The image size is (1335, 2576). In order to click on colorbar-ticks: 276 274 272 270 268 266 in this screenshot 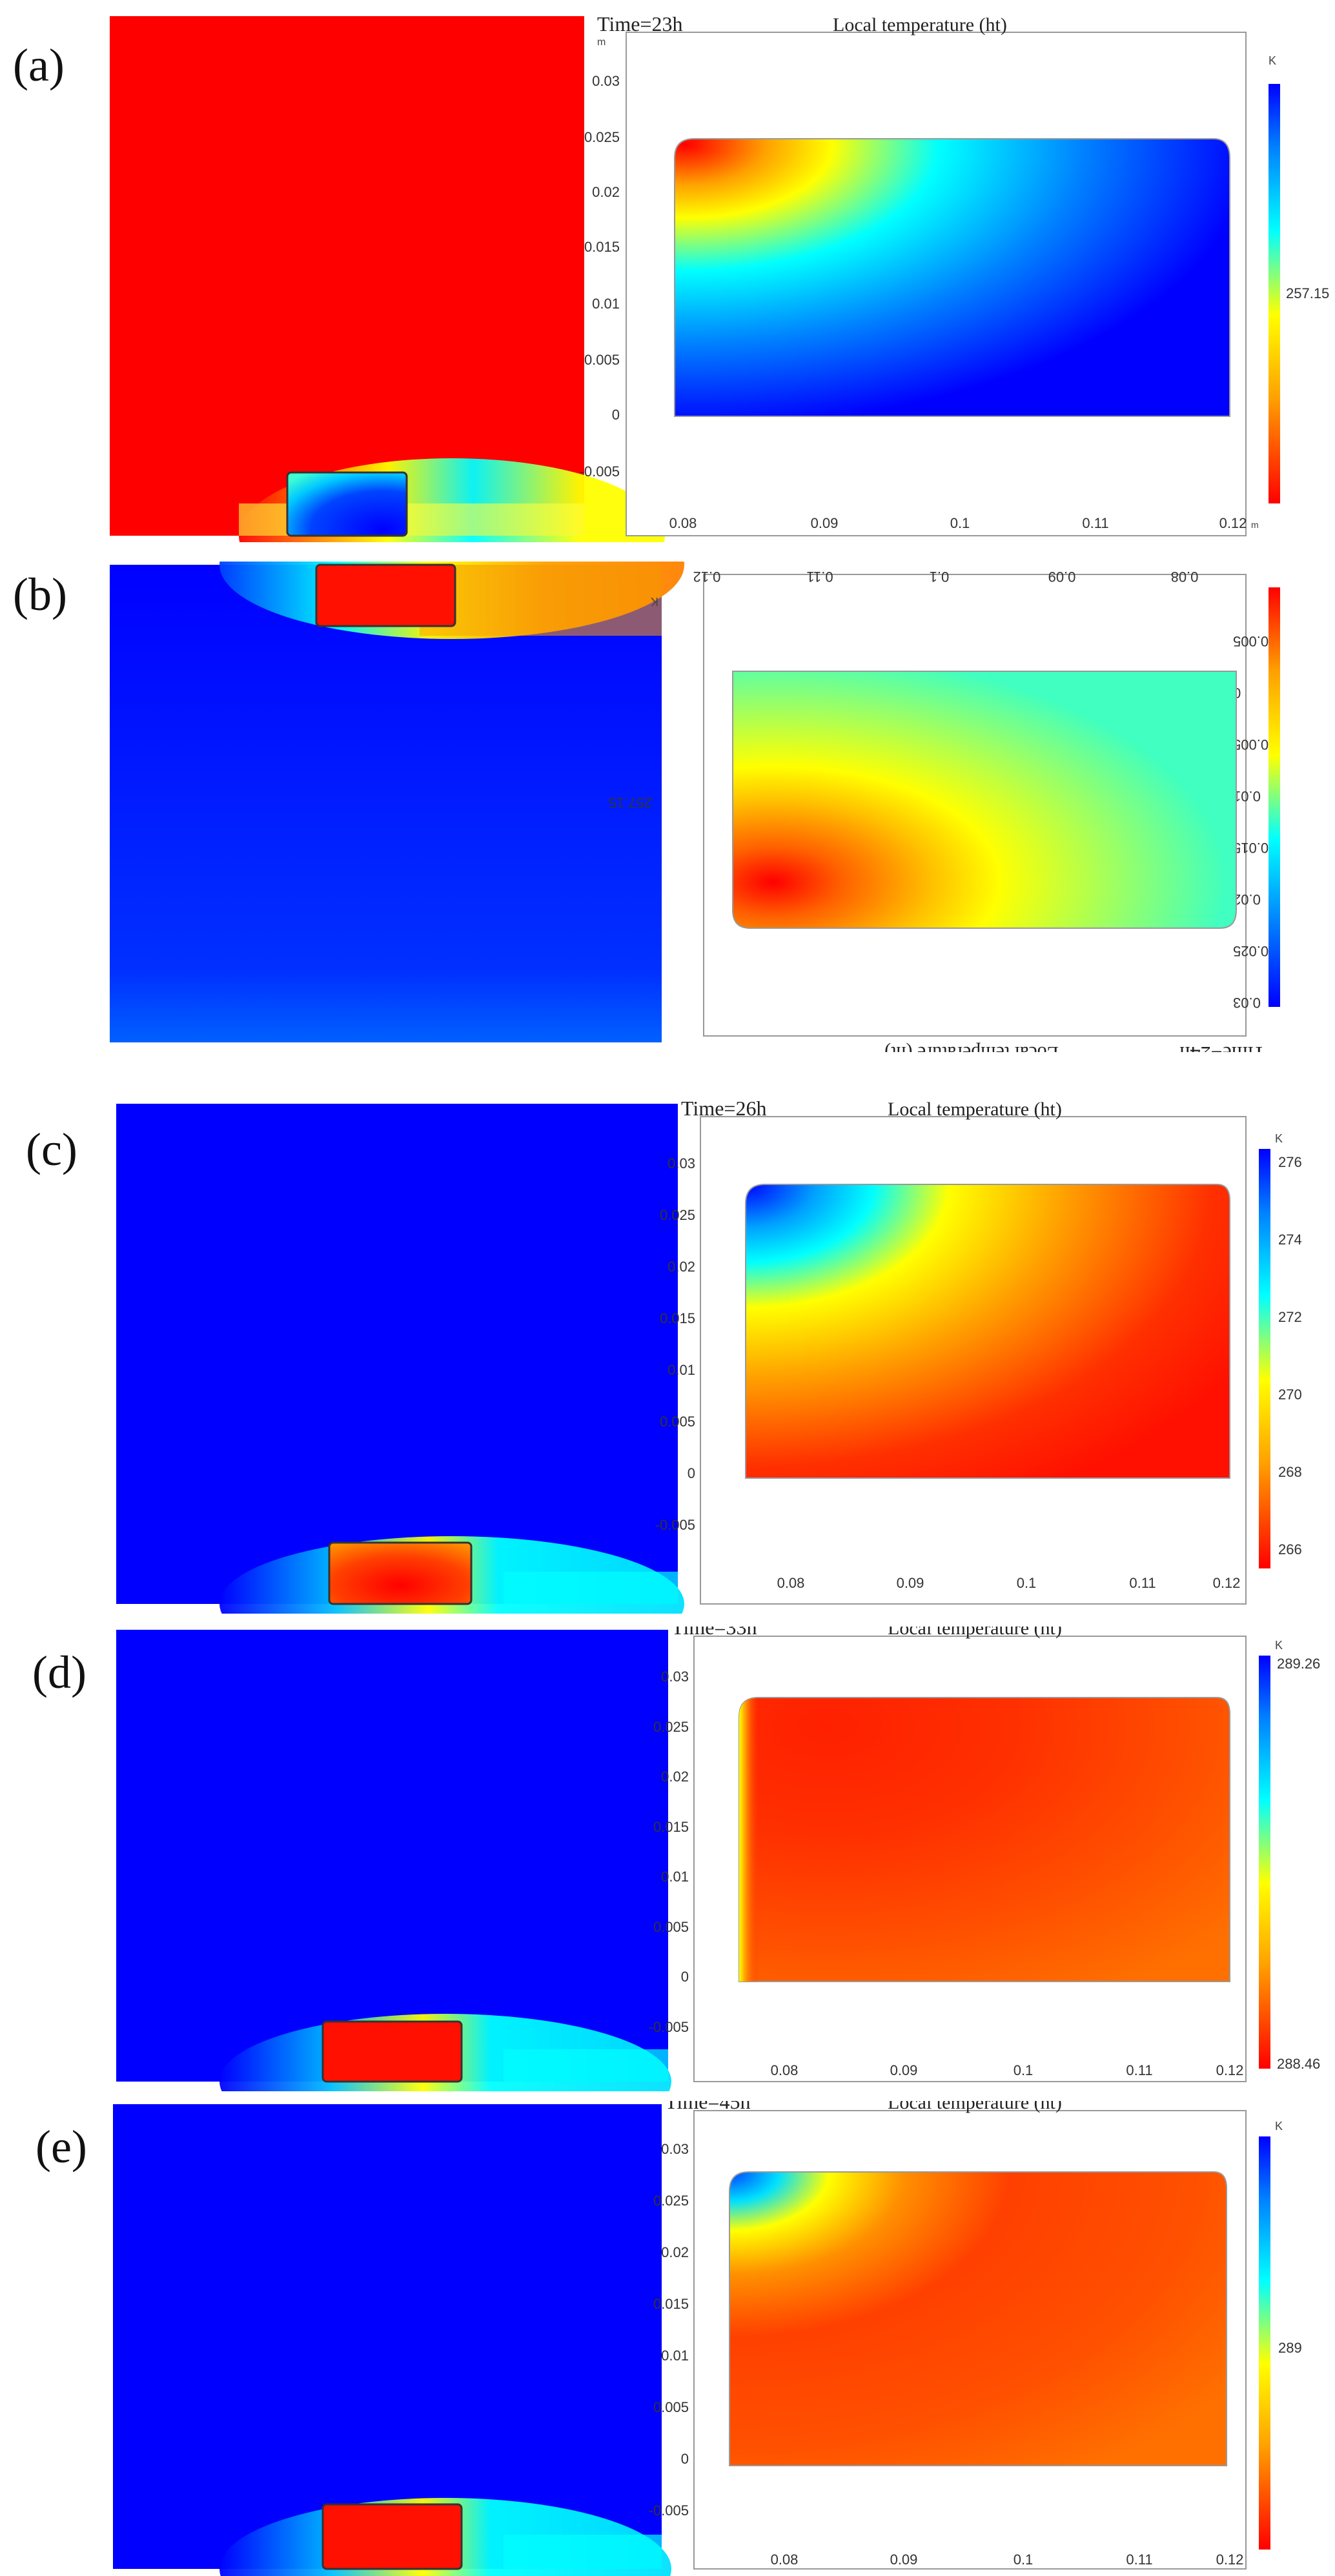, I will do `click(1290, 1355)`.